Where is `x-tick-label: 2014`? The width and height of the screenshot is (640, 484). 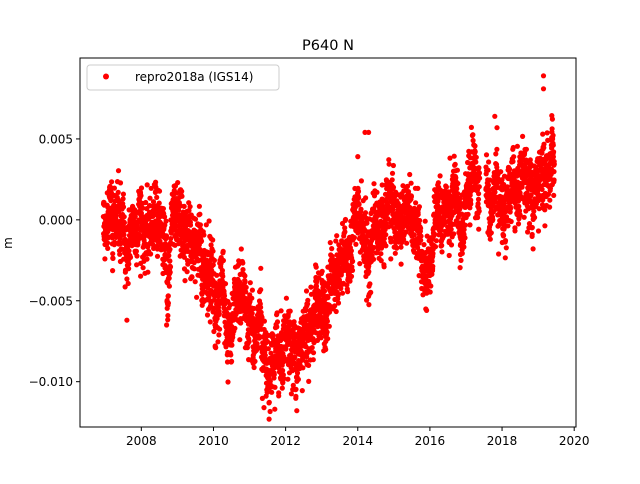 x-tick-label: 2014 is located at coordinates (357, 441).